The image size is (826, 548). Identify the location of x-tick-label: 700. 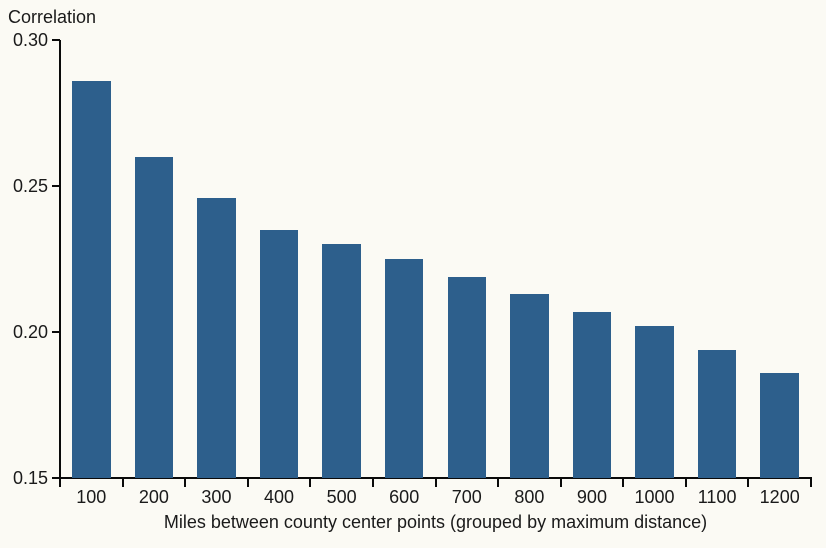
(466, 497).